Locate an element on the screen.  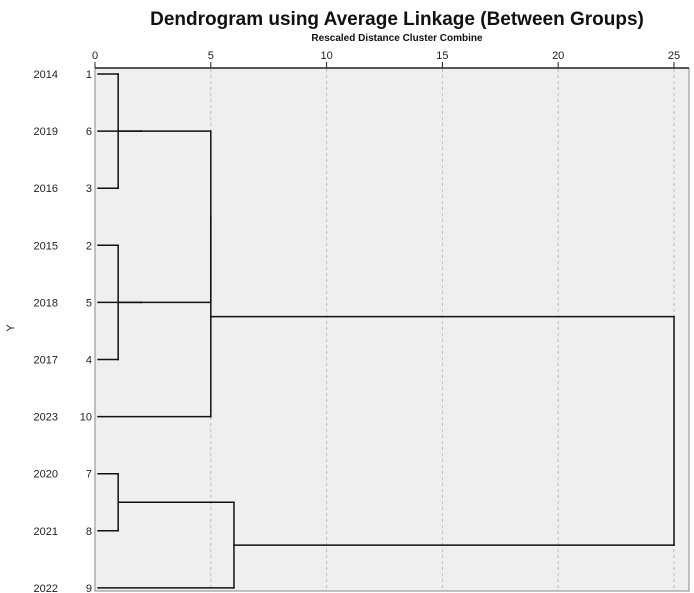
leaf-case-label: 2 is located at coordinates (89, 246).